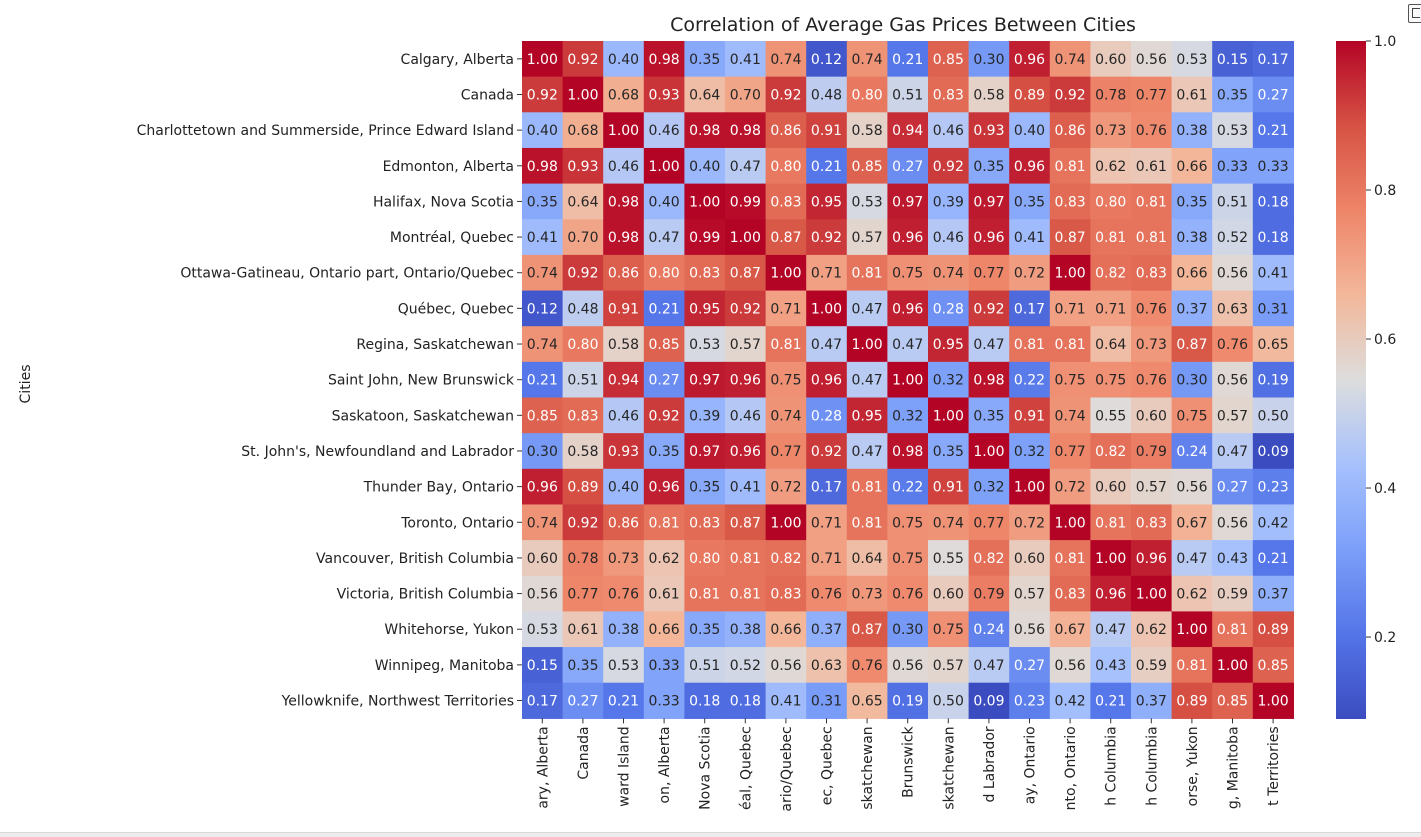  What do you see at coordinates (1110, 666) in the screenshot?
I see `cell-value-label: 0.43` at bounding box center [1110, 666].